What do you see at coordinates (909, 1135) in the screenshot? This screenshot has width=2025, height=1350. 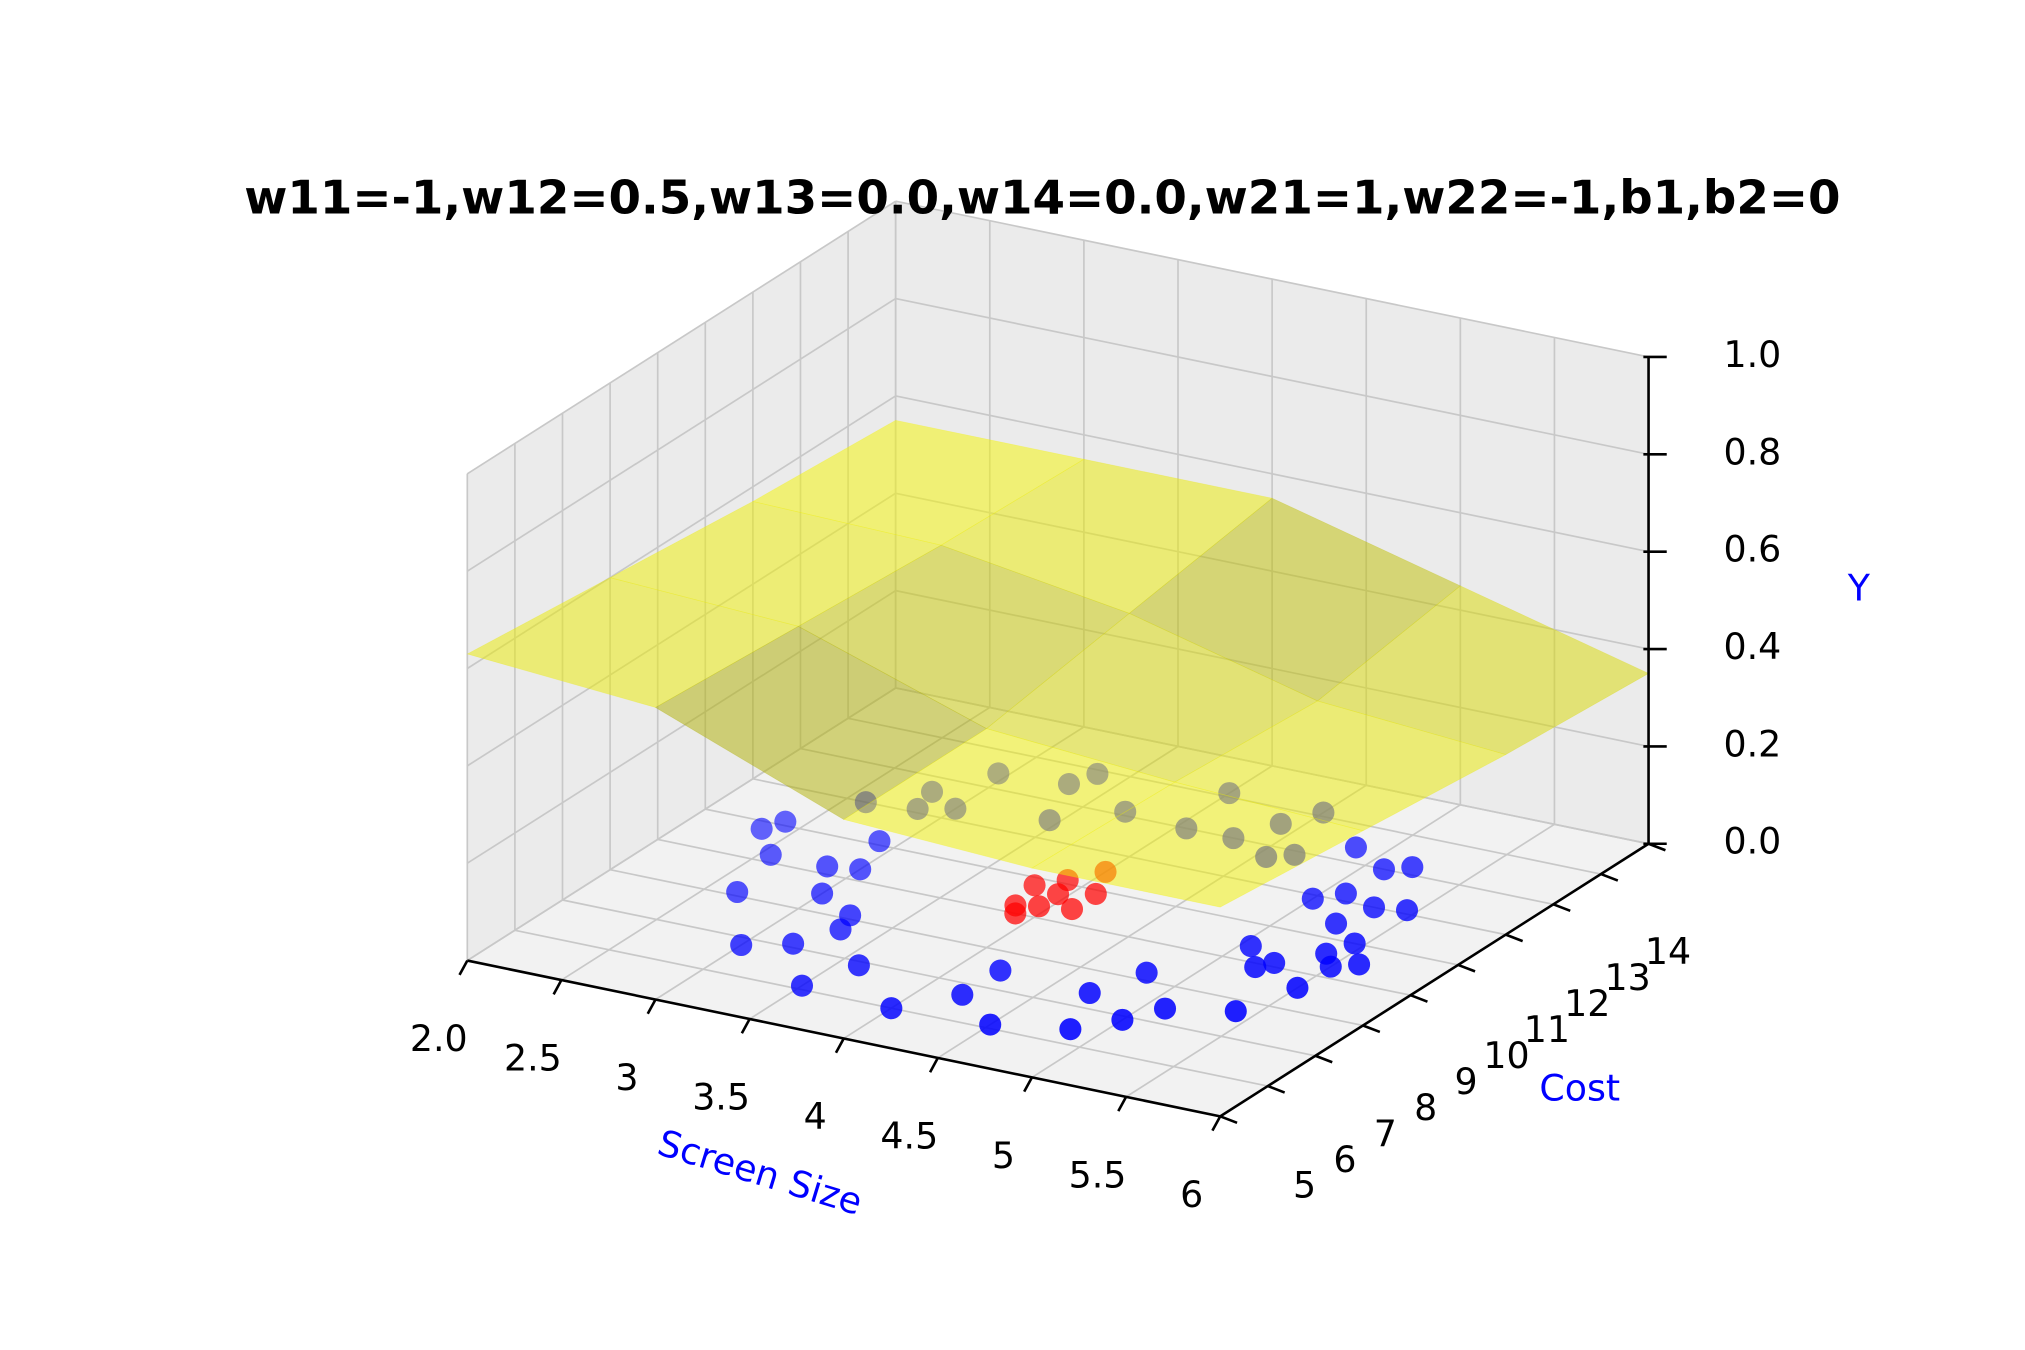 I see `x-tick-label: 4.5` at bounding box center [909, 1135].